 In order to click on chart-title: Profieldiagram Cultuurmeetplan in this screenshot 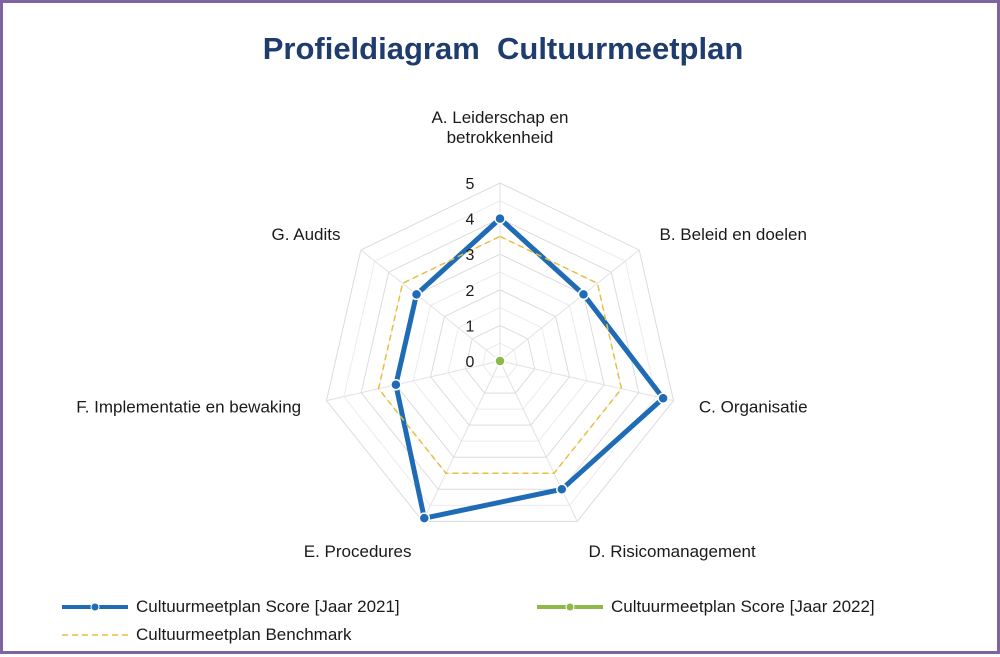, I will do `click(503, 48)`.